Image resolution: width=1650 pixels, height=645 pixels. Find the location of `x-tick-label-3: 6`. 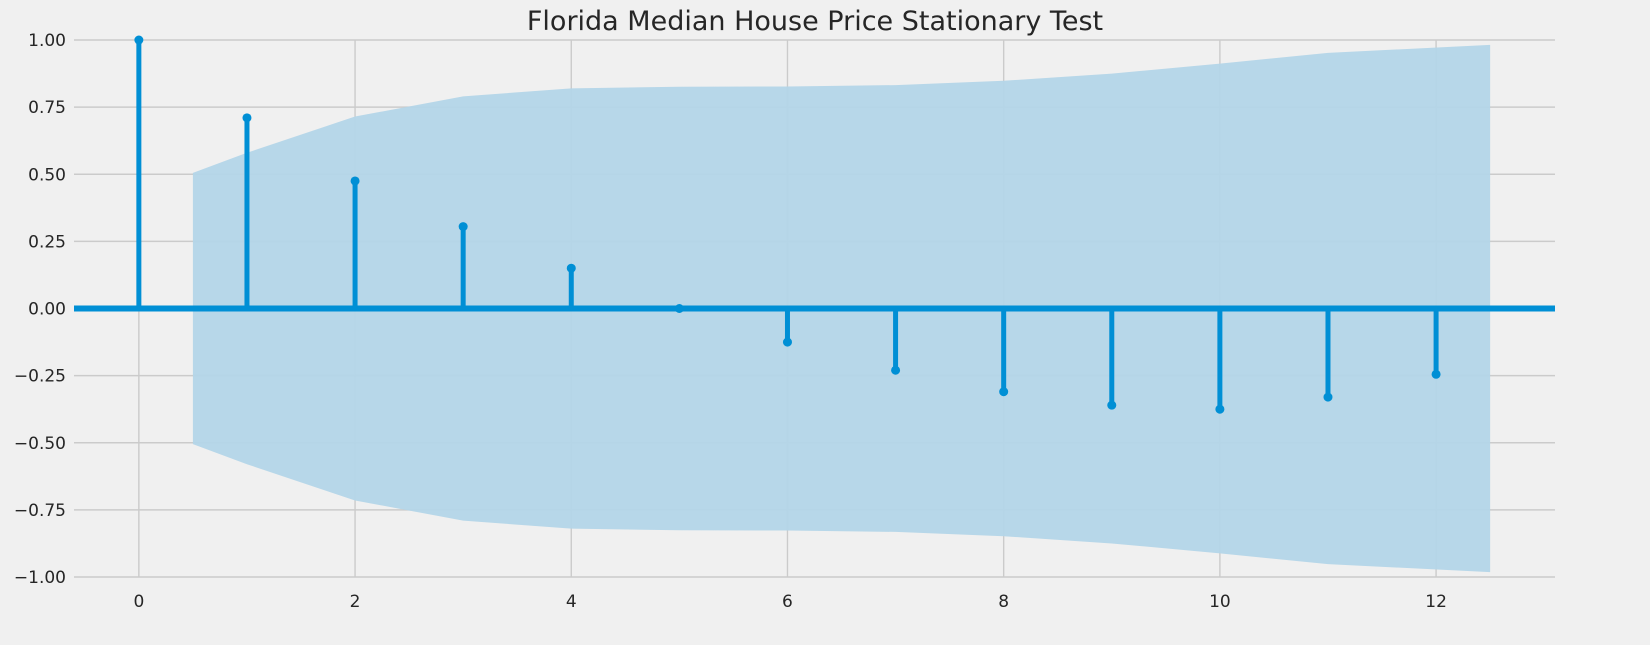

x-tick-label-3: 6 is located at coordinates (787, 602).